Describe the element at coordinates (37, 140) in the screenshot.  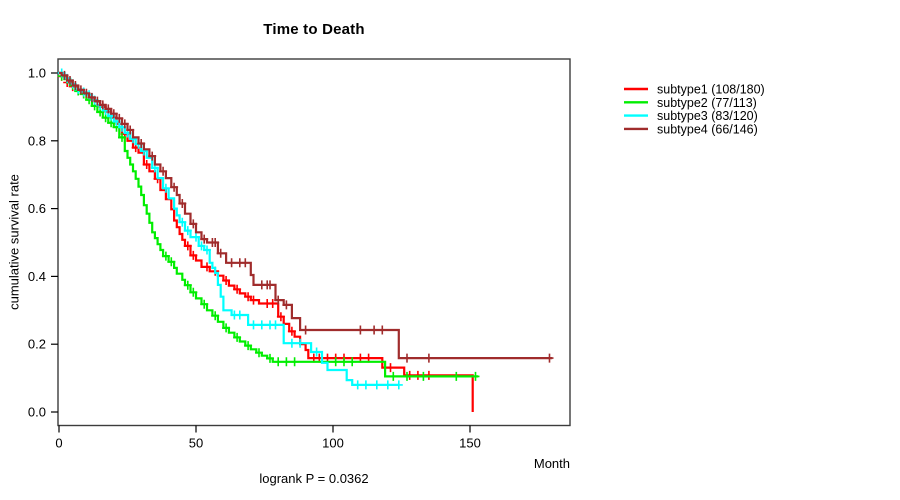
I see `y-tick-label: 0.8` at that location.